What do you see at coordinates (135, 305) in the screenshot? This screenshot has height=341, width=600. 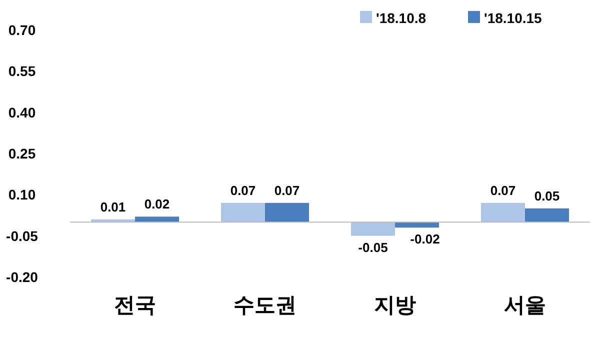 I see `x-tick-label: 전국` at bounding box center [135, 305].